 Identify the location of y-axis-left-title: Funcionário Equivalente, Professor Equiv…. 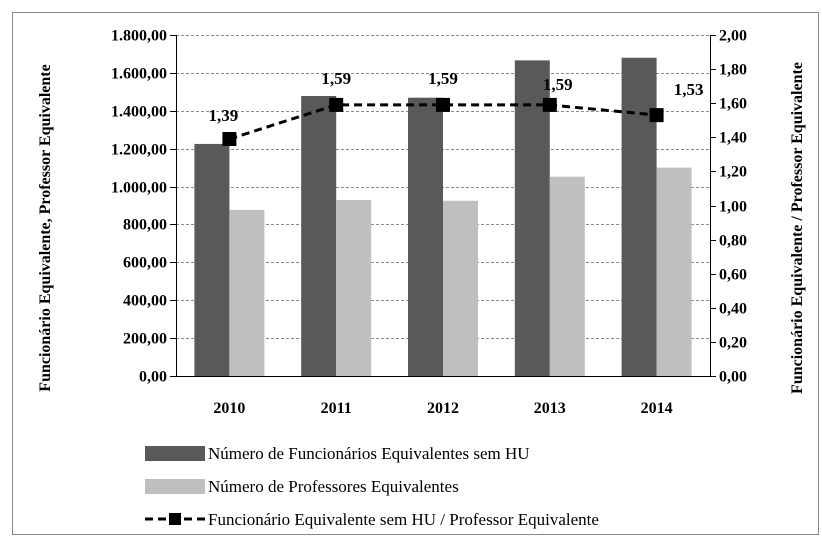
(45, 227).